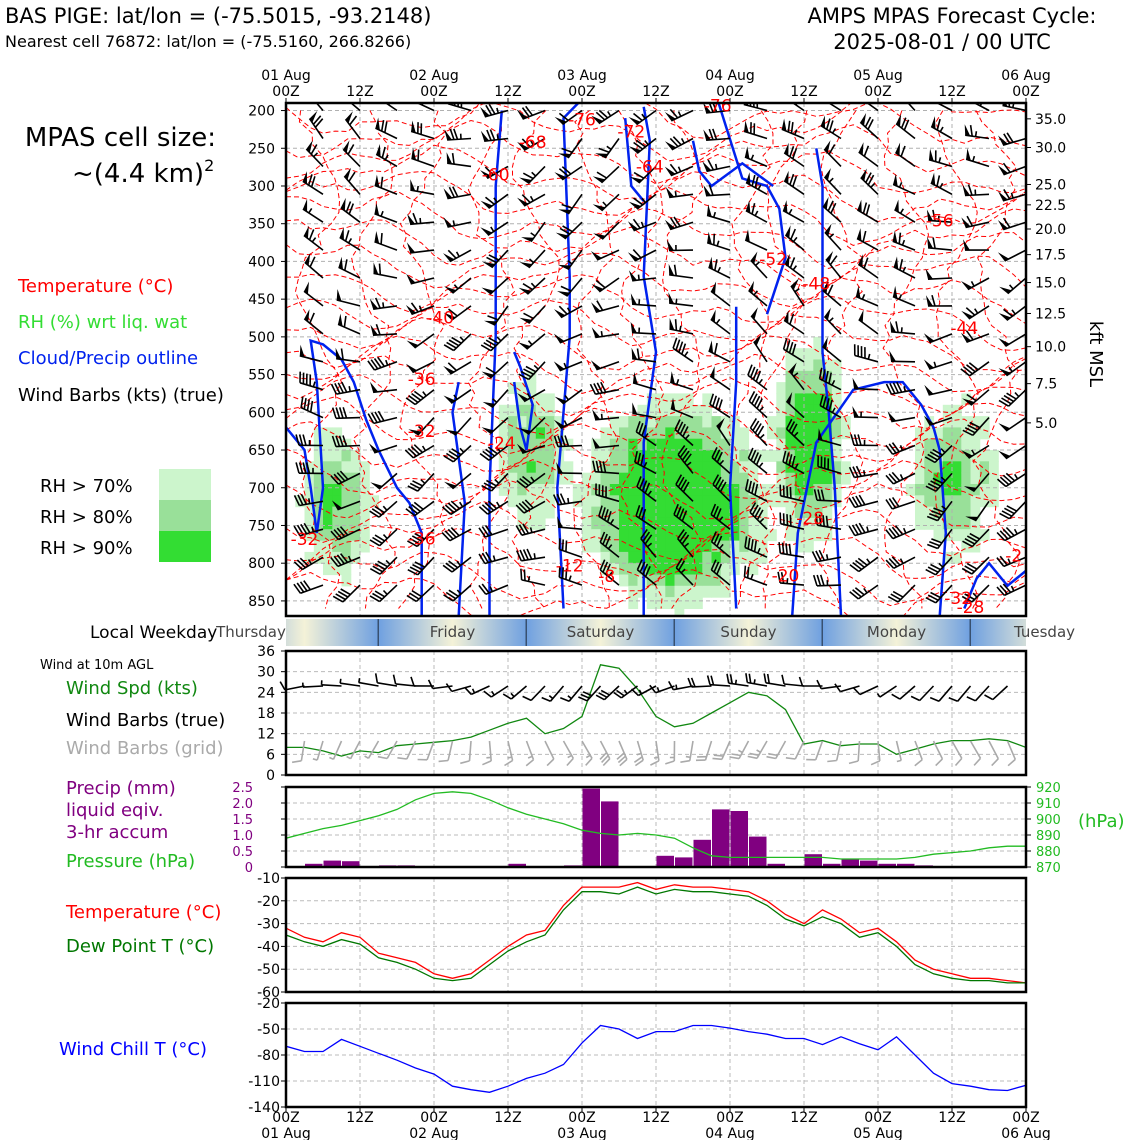 The width and height of the screenshot is (1140, 1140). What do you see at coordinates (86, 517) in the screenshot?
I see `legend-rh80-label: RH > 80%` at bounding box center [86, 517].